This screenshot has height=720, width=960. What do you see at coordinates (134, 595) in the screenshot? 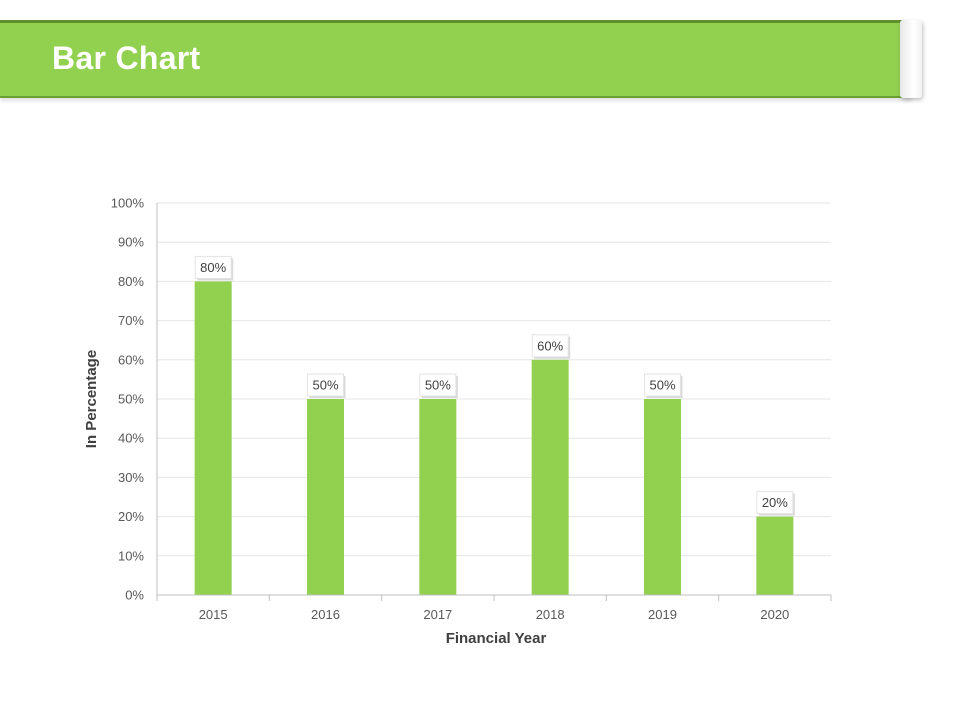
I see `y-tick-label: 0%` at bounding box center [134, 595].